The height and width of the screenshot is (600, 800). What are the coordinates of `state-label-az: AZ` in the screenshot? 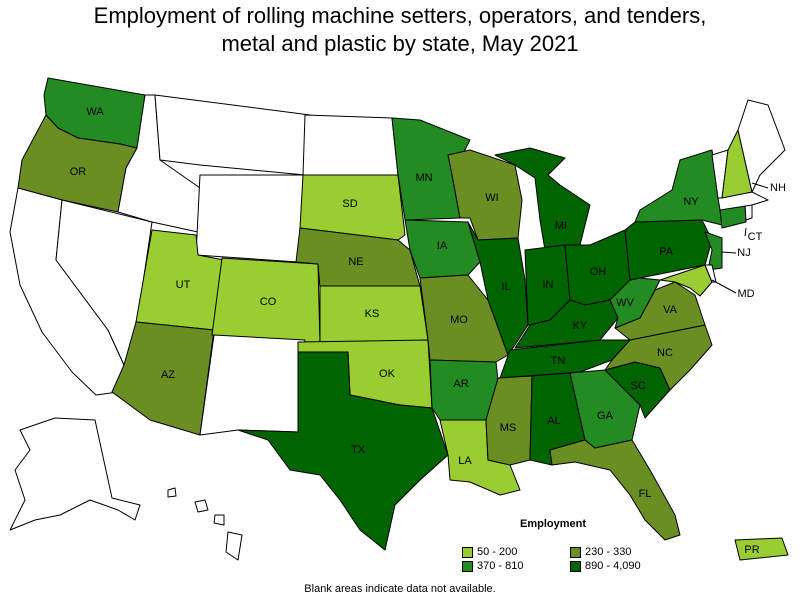 It's located at (168, 375).